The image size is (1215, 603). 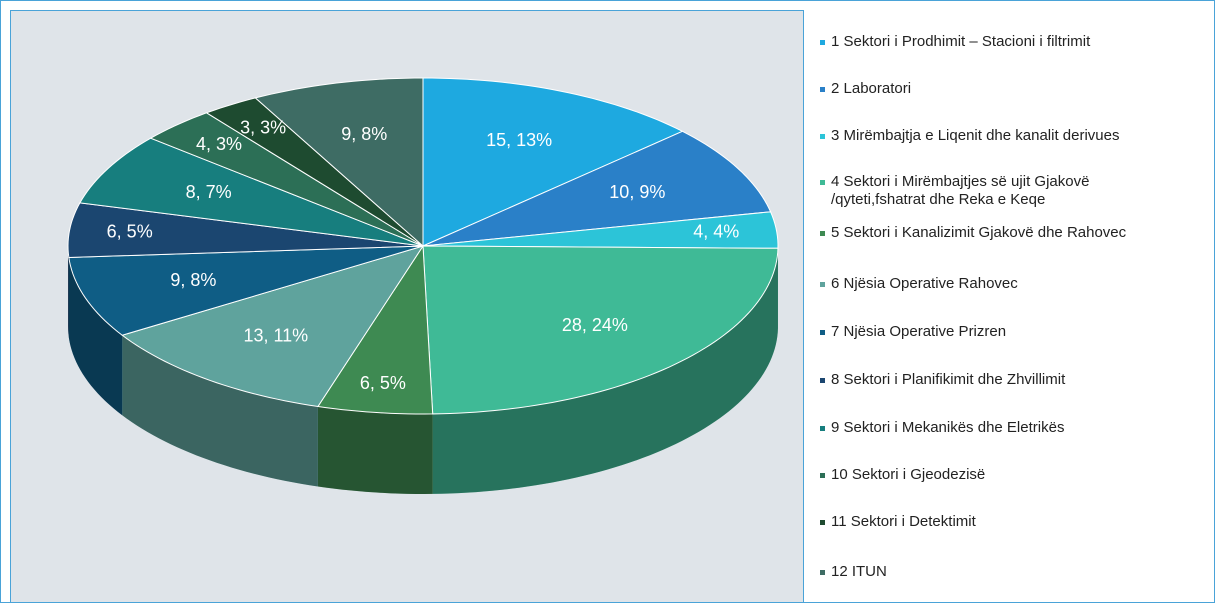 I want to click on legend-label: 10 Sektori i Gjeodezisë, so click(x=908, y=474).